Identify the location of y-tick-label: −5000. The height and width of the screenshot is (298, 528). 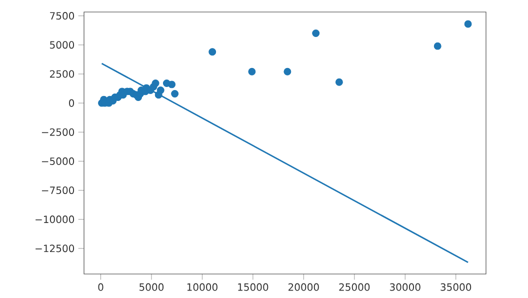
(58, 161).